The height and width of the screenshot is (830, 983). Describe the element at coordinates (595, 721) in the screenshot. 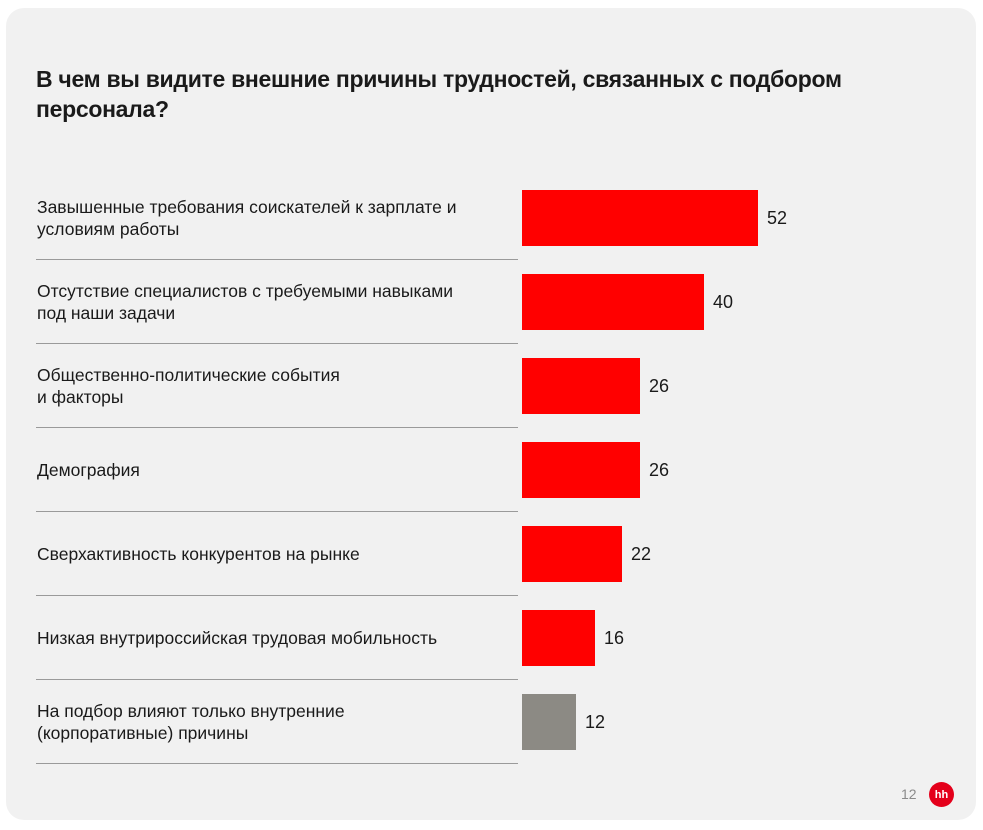

I see `bar-value-label: 12` at that location.